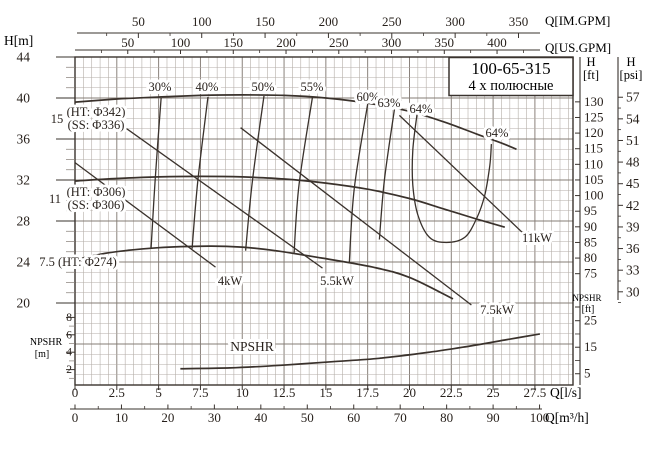 The image size is (652, 450). I want to click on tick-label-q-m3h: 80, so click(446, 417).